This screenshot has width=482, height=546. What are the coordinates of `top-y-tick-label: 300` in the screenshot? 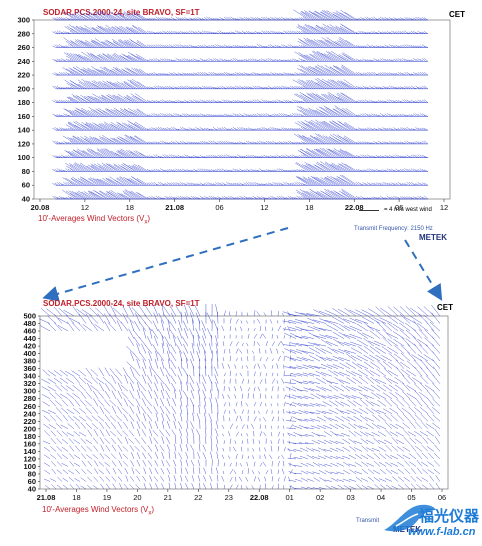 It's located at (23, 20).